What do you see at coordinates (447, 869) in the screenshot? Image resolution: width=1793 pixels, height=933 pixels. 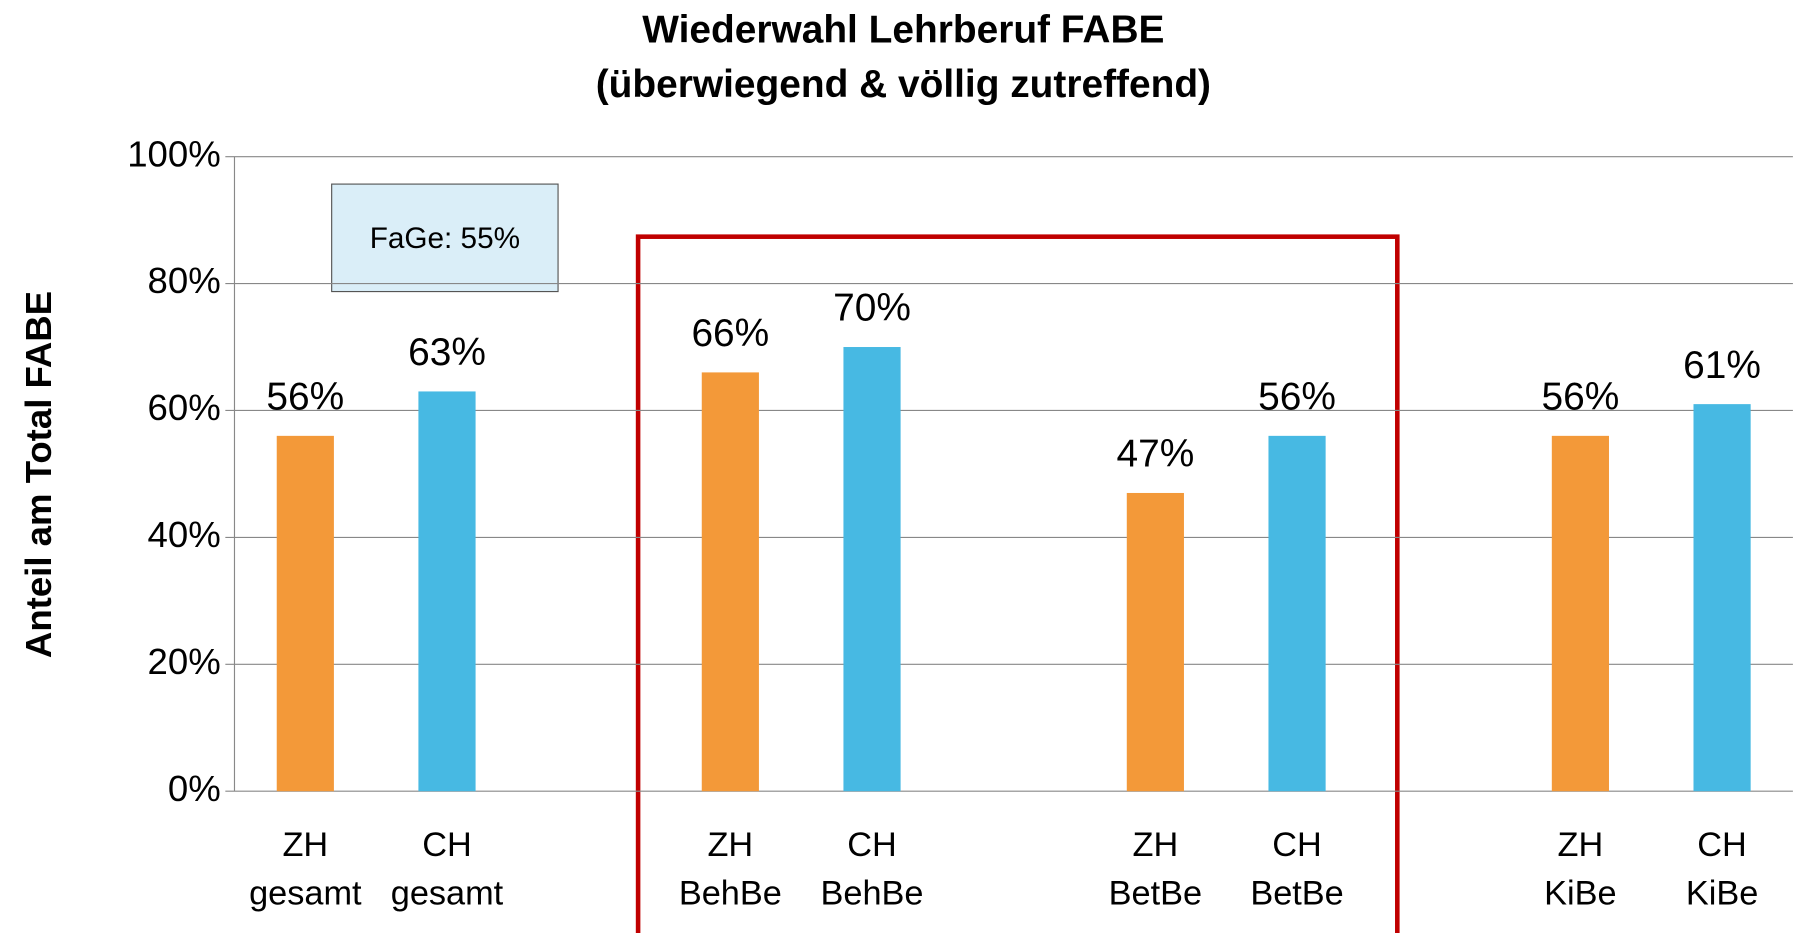 I see `x-tick-label: CH gesamt` at bounding box center [447, 869].